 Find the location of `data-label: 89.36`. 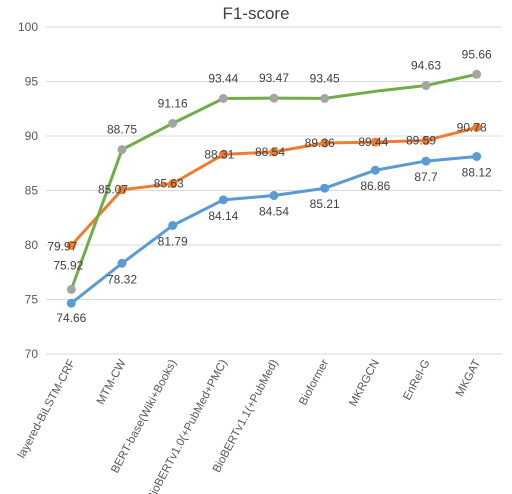

data-label: 89.36 is located at coordinates (320, 143).